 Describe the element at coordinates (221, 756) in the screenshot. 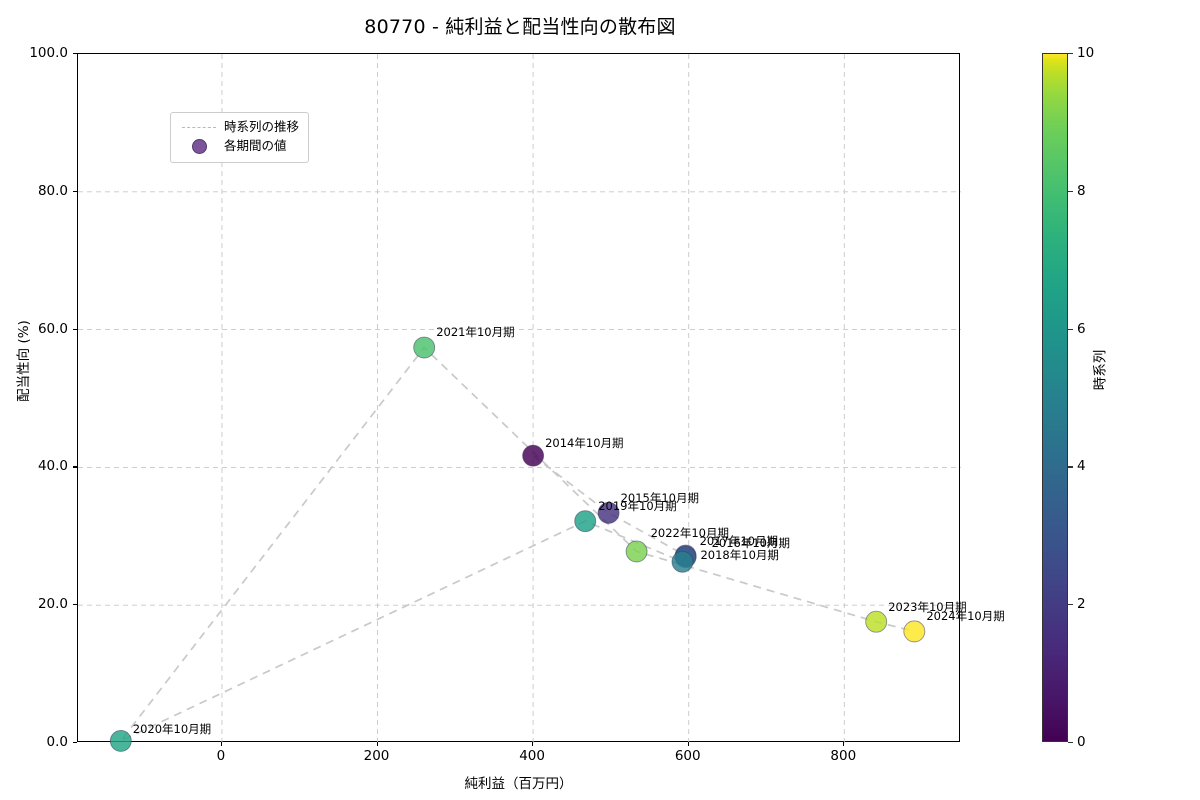

I see `x-axis-tick-label: 0` at that location.